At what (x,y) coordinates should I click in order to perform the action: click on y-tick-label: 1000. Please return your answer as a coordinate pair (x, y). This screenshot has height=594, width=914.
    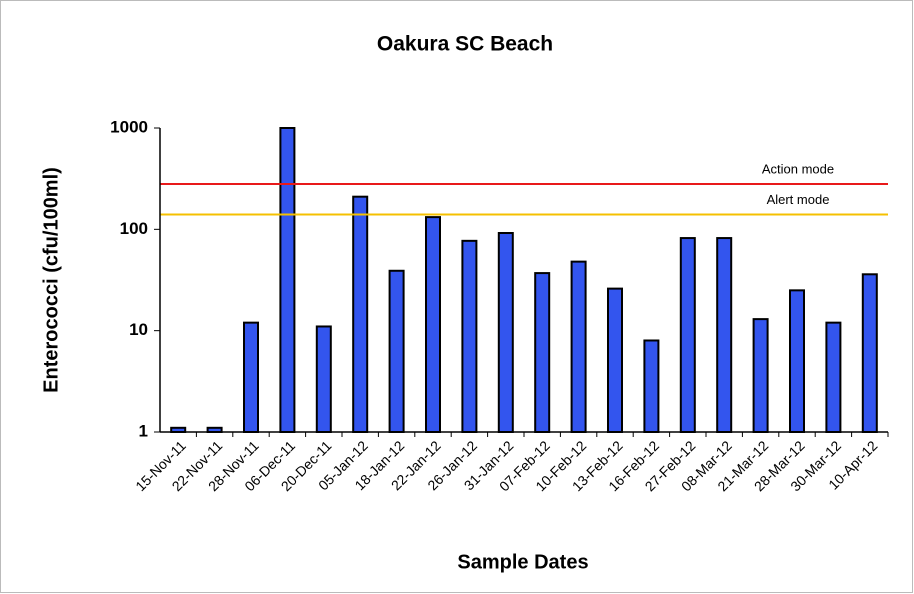
    Looking at the image, I should click on (129, 126).